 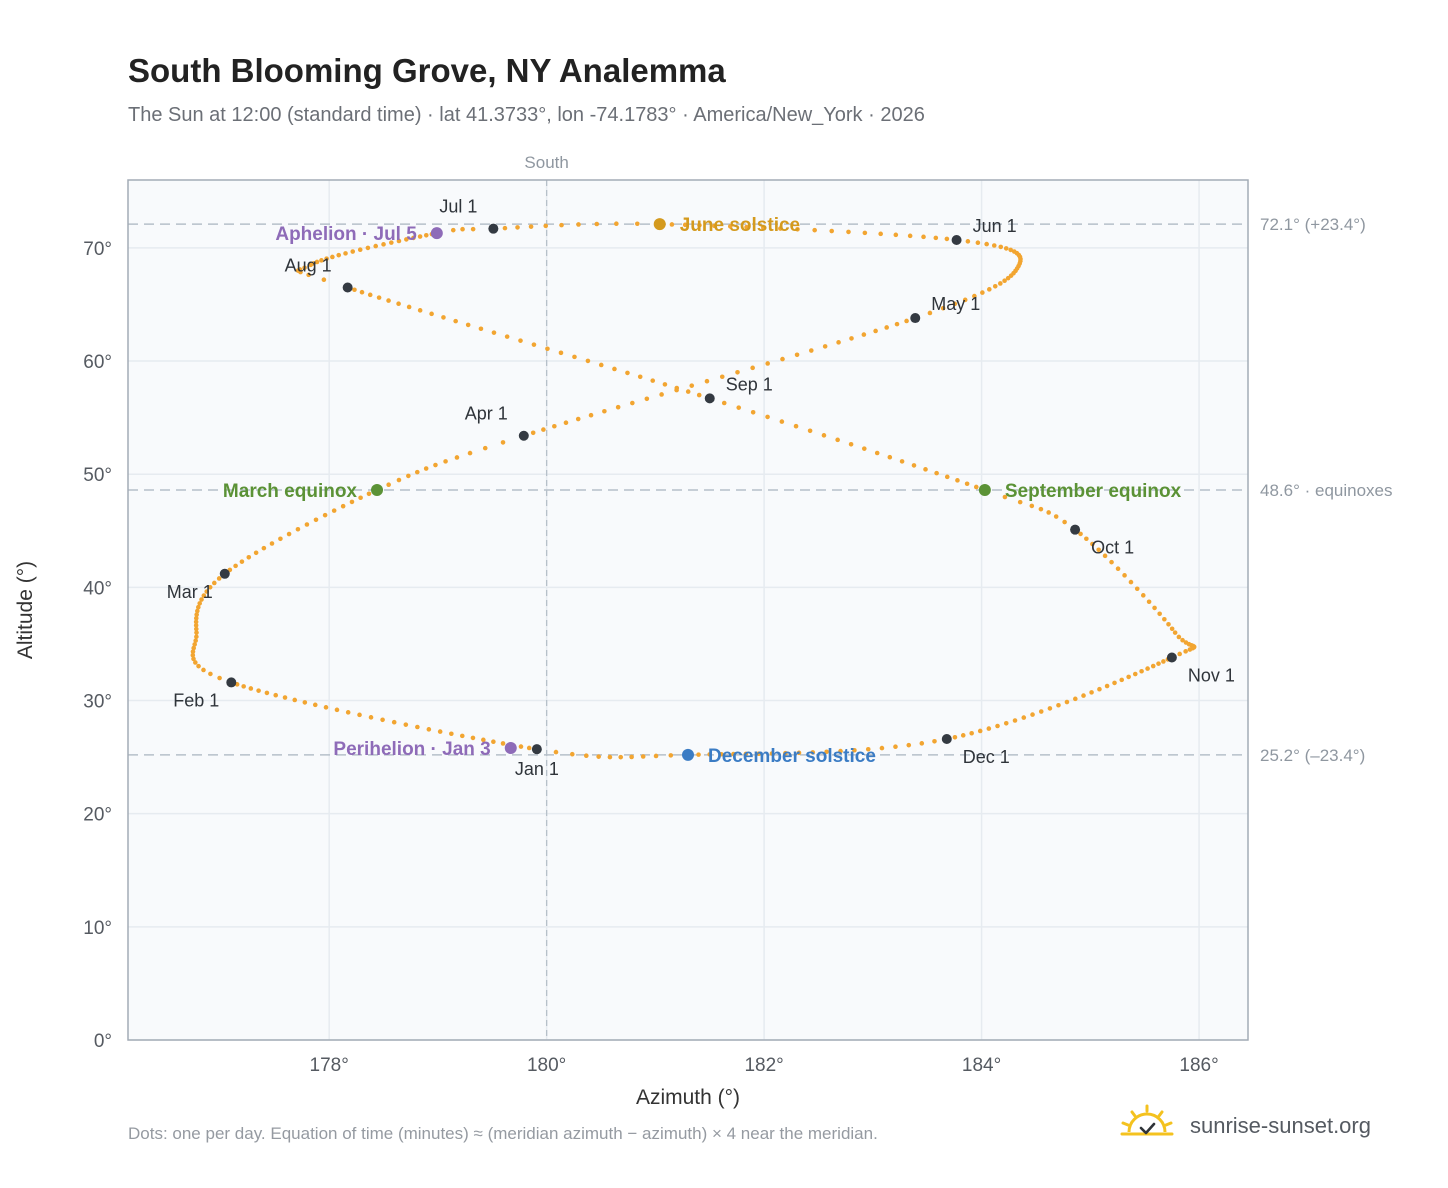 I want to click on event-label: Perihelion · Jan 3, so click(x=411, y=749).